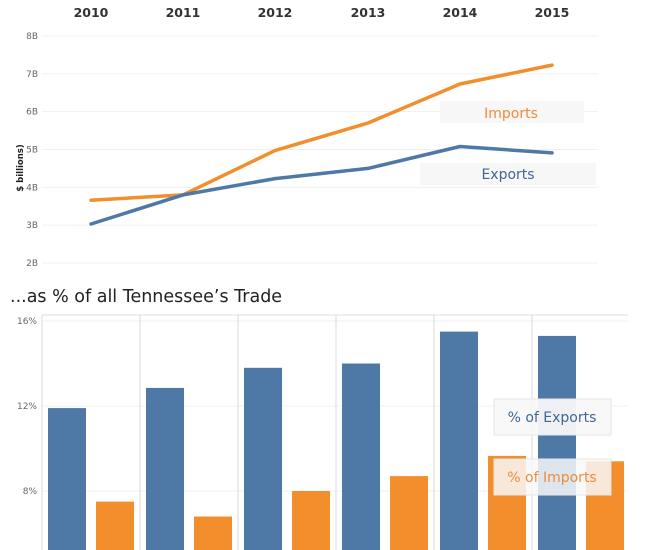 Image resolution: width=648 pixels, height=550 pixels. Describe the element at coordinates (321, 185) in the screenshot. I see `exports-line` at that location.